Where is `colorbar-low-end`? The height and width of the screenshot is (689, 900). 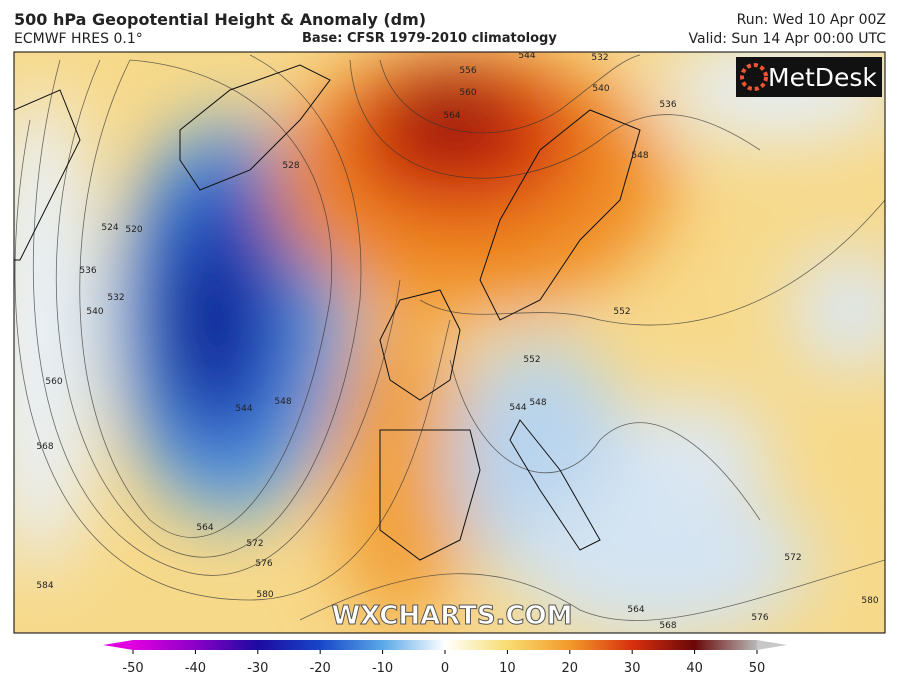 colorbar-low-end is located at coordinates (118, 645).